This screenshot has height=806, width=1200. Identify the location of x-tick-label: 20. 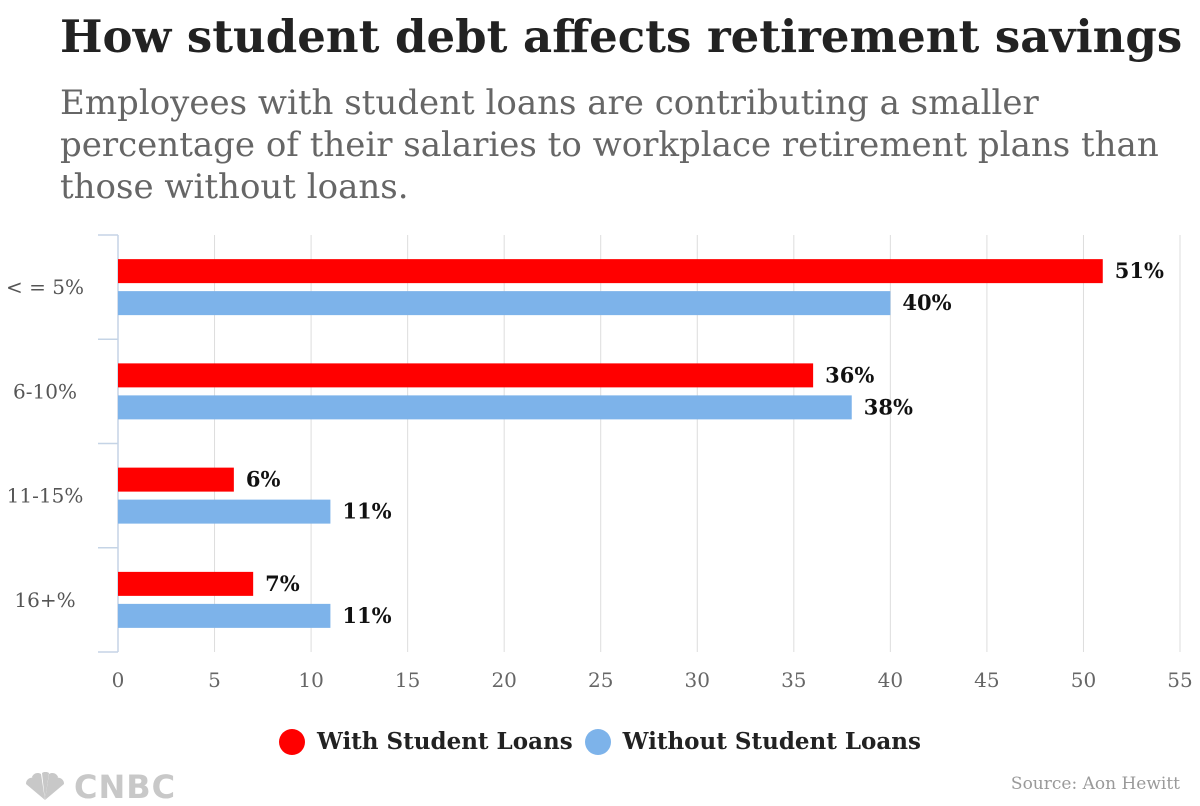
(503, 680).